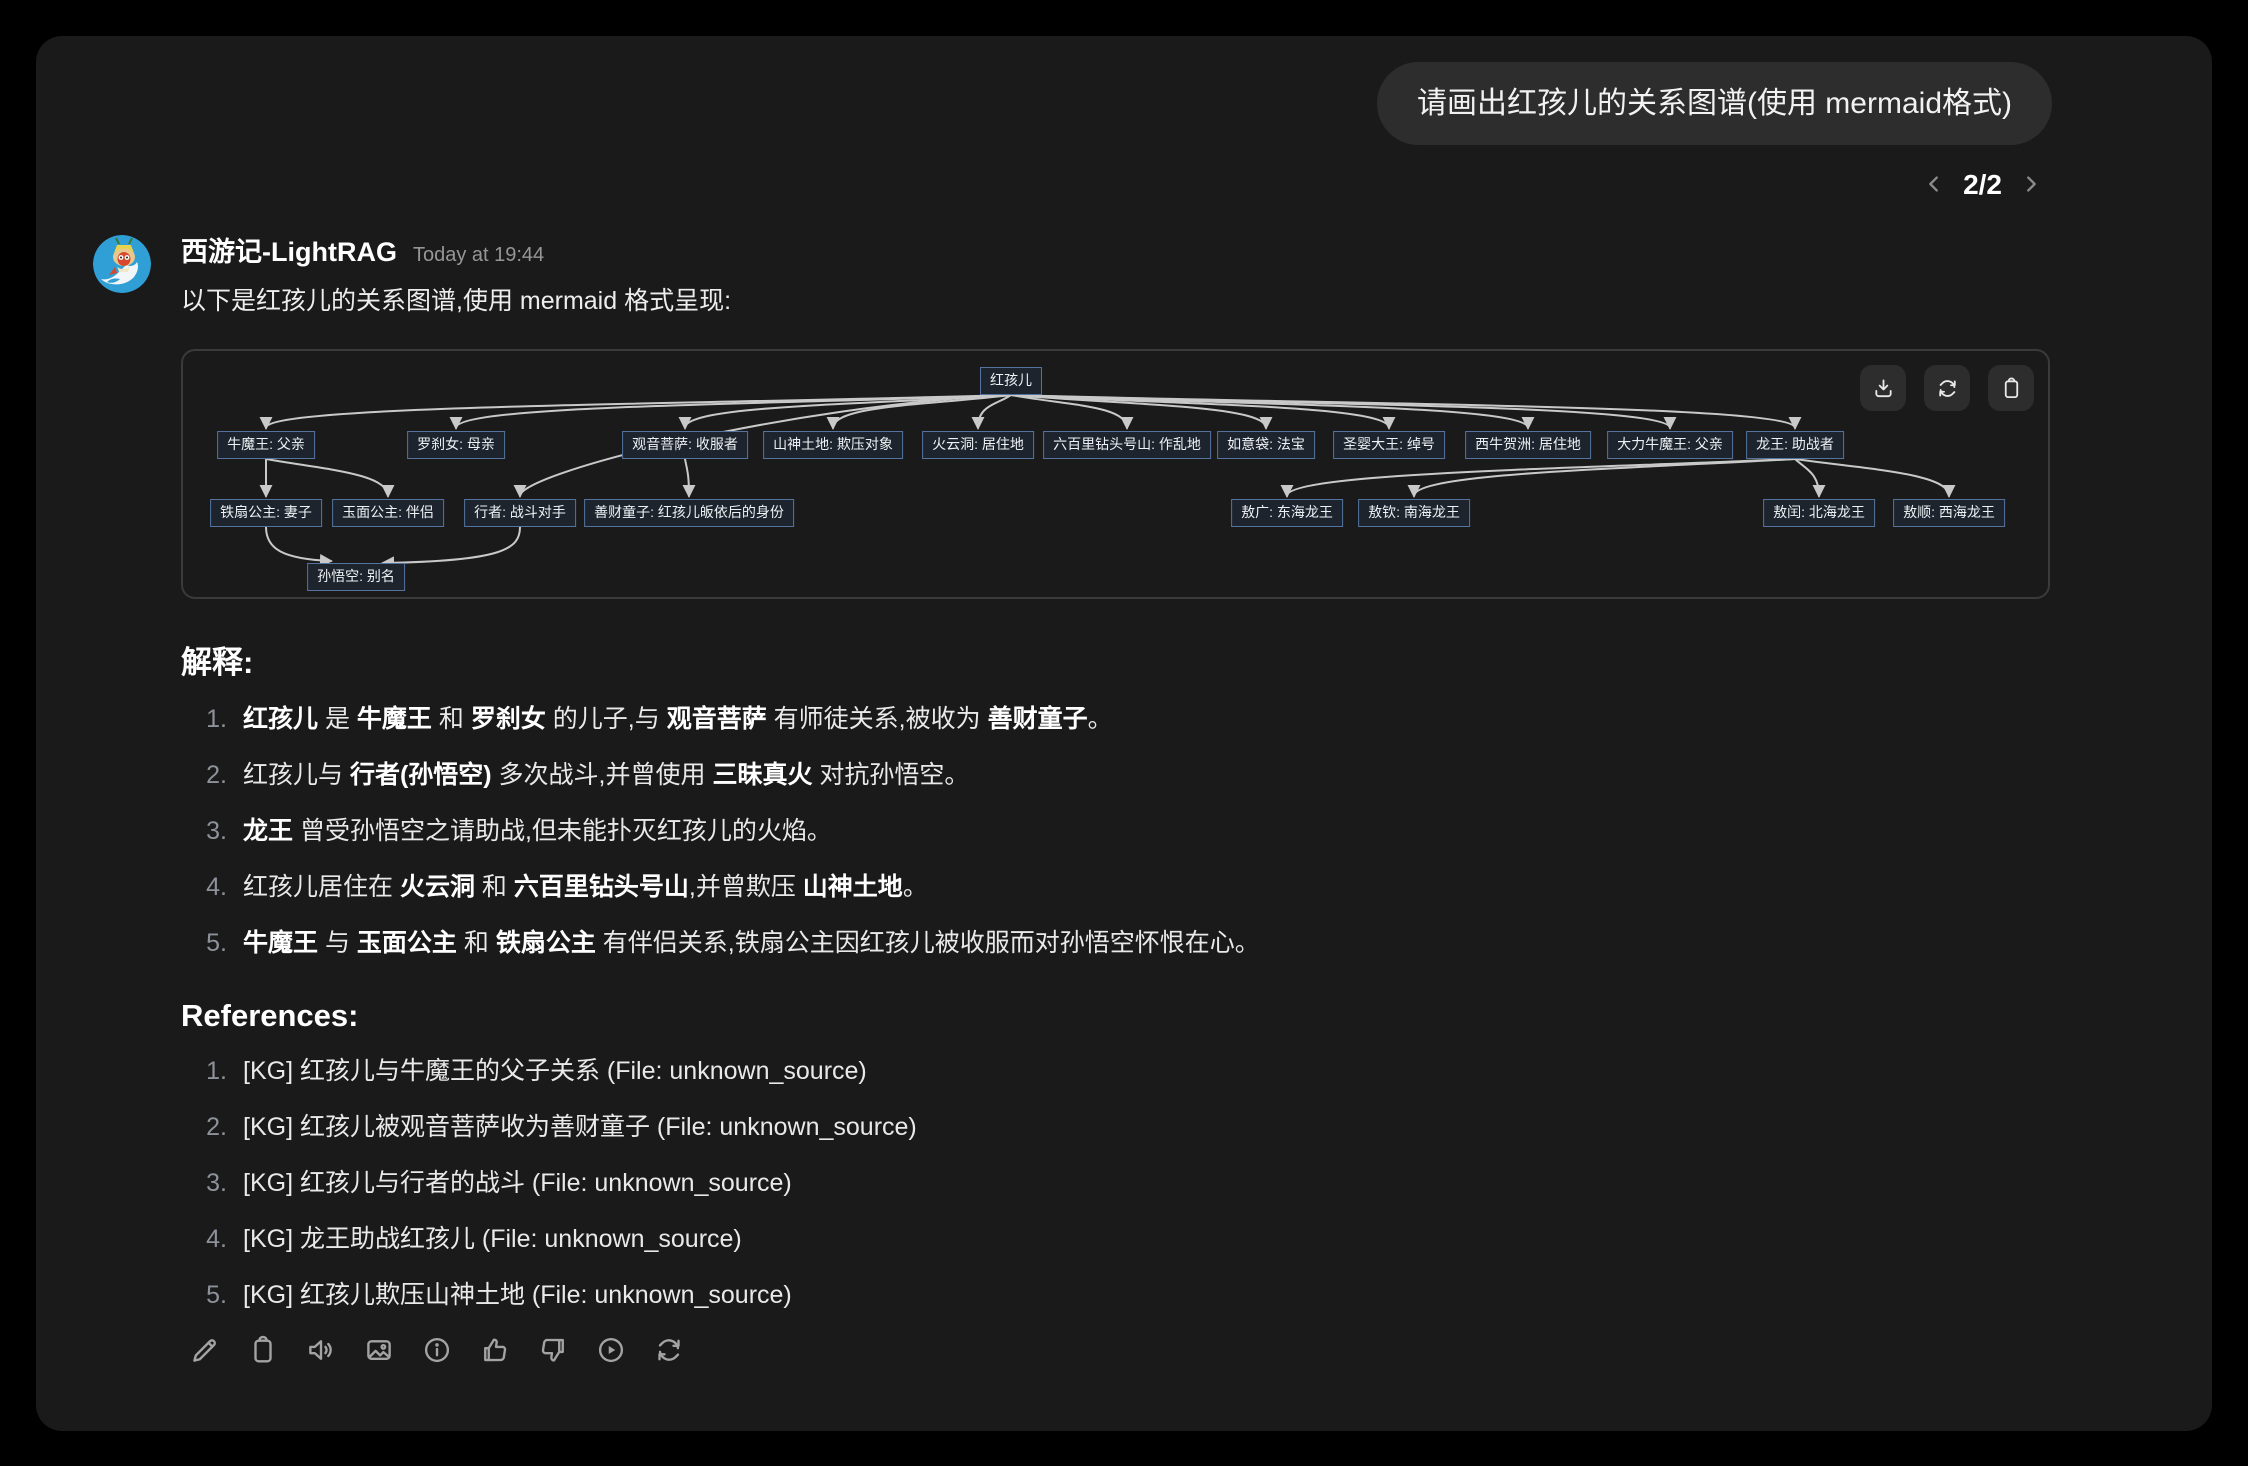  Describe the element at coordinates (517, 1295) in the screenshot. I see `reference-item-text: [KG] 红孩儿欺压山神土地 (File: unknown_source)` at that location.